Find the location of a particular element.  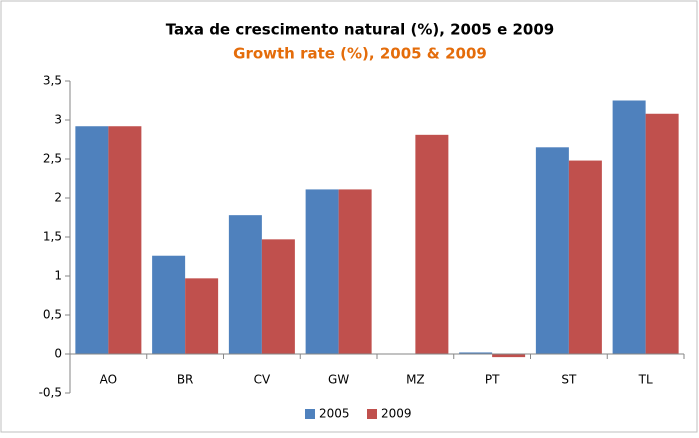

x-tick-label: BR is located at coordinates (185, 380).